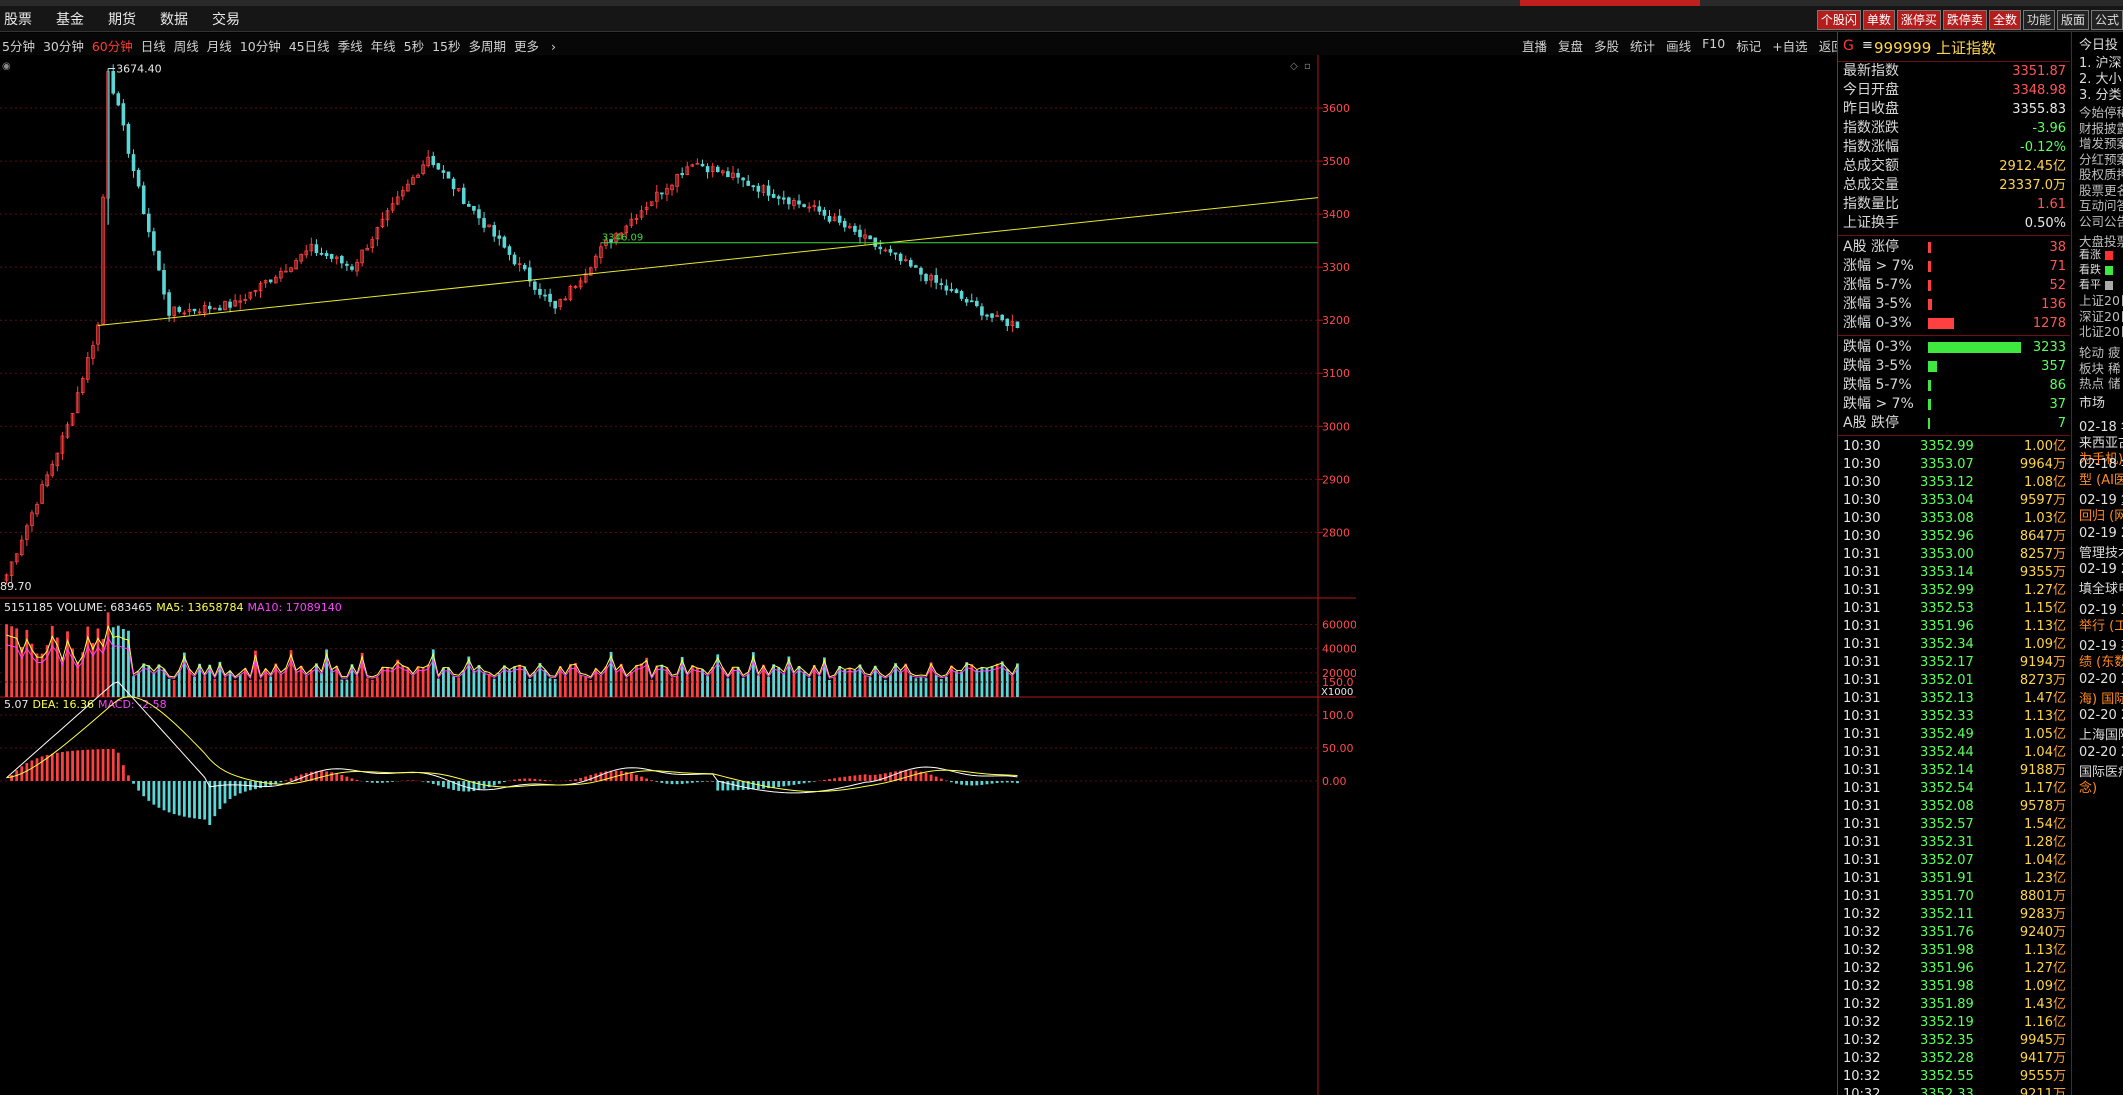  What do you see at coordinates (2100, 79) in the screenshot?
I see `side-item: 2. 大小` at bounding box center [2100, 79].